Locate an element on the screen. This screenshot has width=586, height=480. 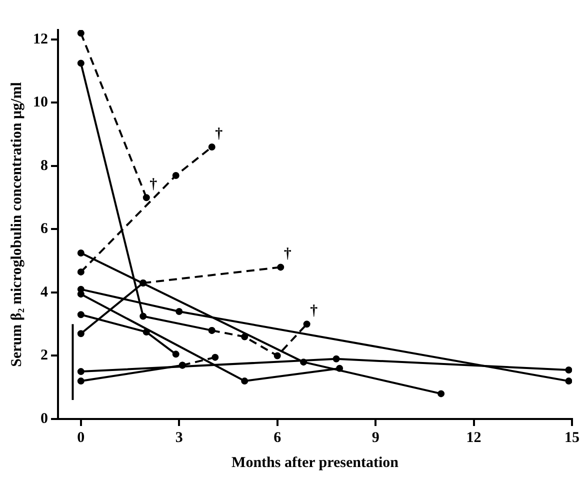
y-tick-label: 2 is located at coordinates (44, 356).